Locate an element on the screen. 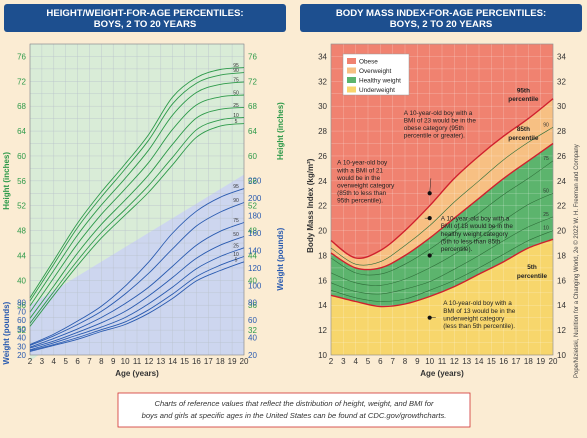  height-tick-left: 36 is located at coordinates (21, 305).